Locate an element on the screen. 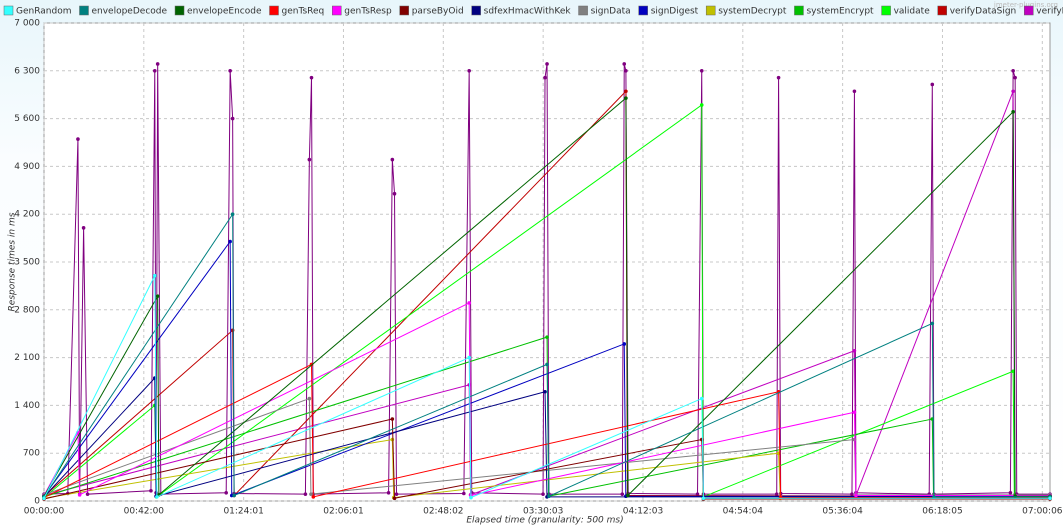 Image resolution: width=1063 pixels, height=531 pixels. y-tick-label: 1 400 is located at coordinates (27, 406).